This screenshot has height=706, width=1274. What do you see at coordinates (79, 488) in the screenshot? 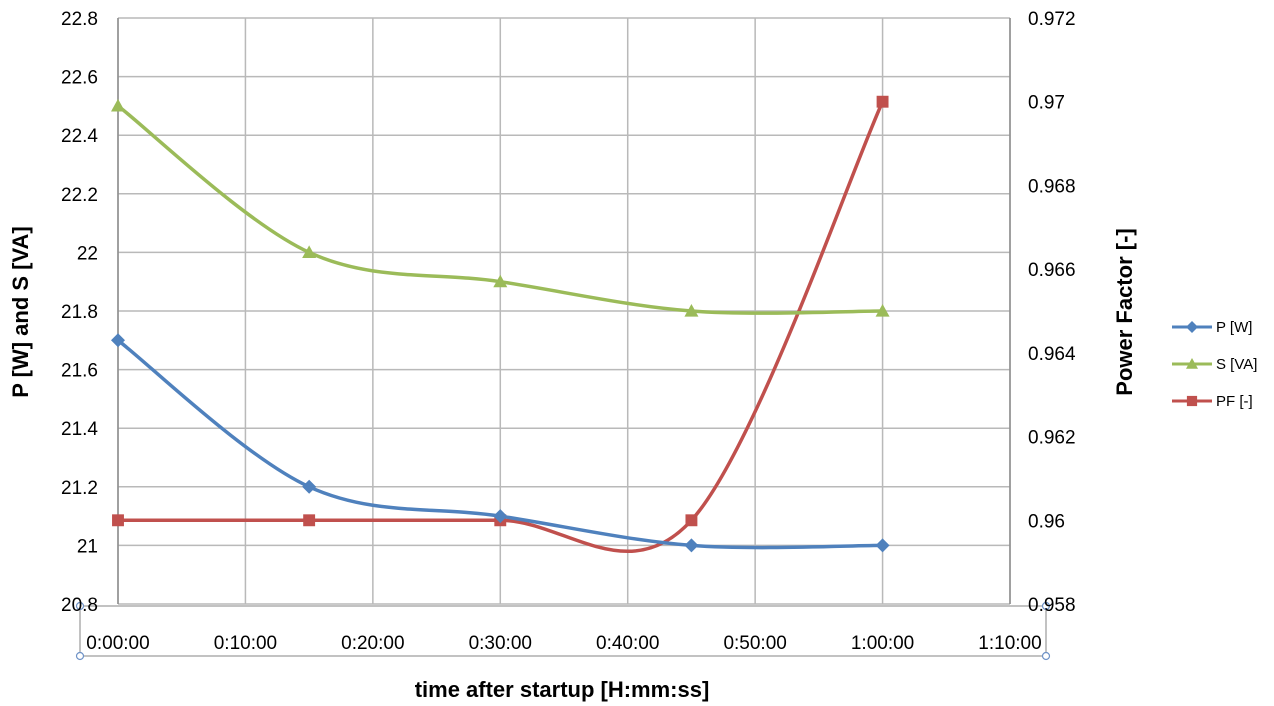
I see `y-left-tick-label: 21.2` at bounding box center [79, 488].